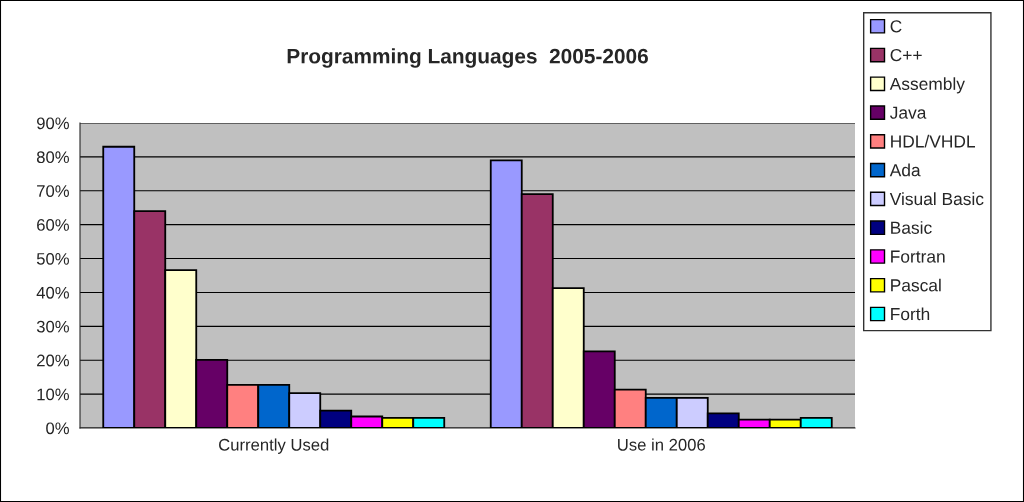  Describe the element at coordinates (905, 170) in the screenshot. I see `legend-label: Ada` at that location.